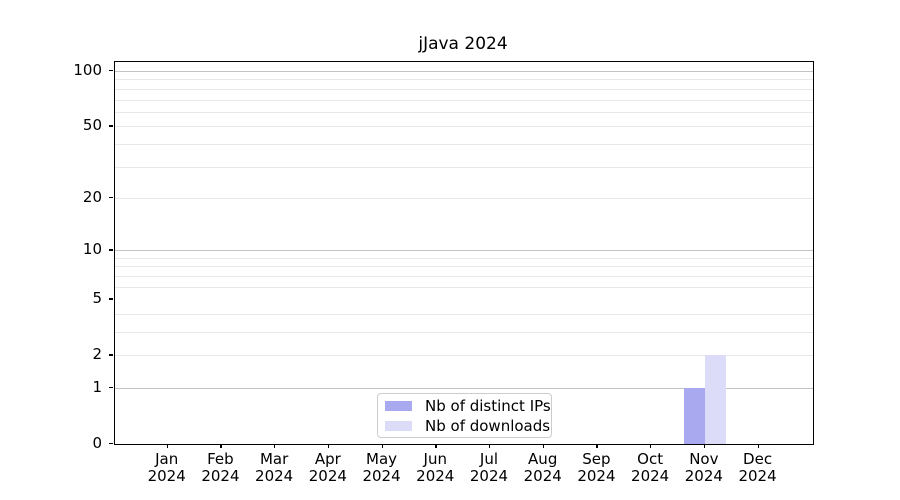  Describe the element at coordinates (703, 467) in the screenshot. I see `x-axis-month-label: Nov 2024` at that location.